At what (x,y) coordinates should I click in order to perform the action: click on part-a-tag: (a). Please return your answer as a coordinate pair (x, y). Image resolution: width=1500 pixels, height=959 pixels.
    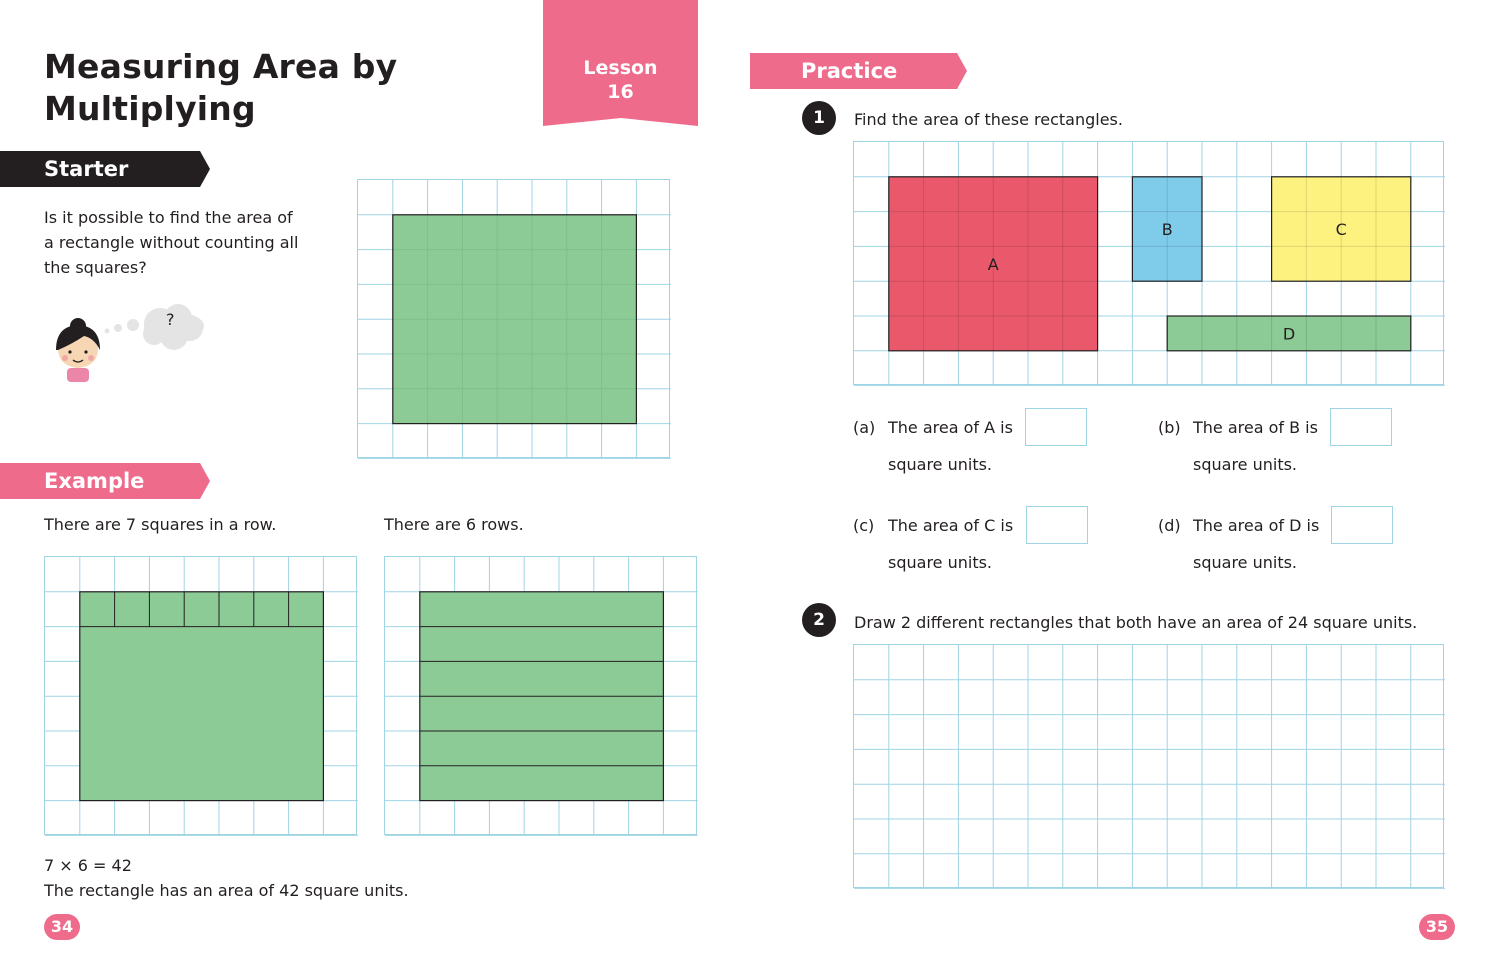
    Looking at the image, I should click on (864, 427).